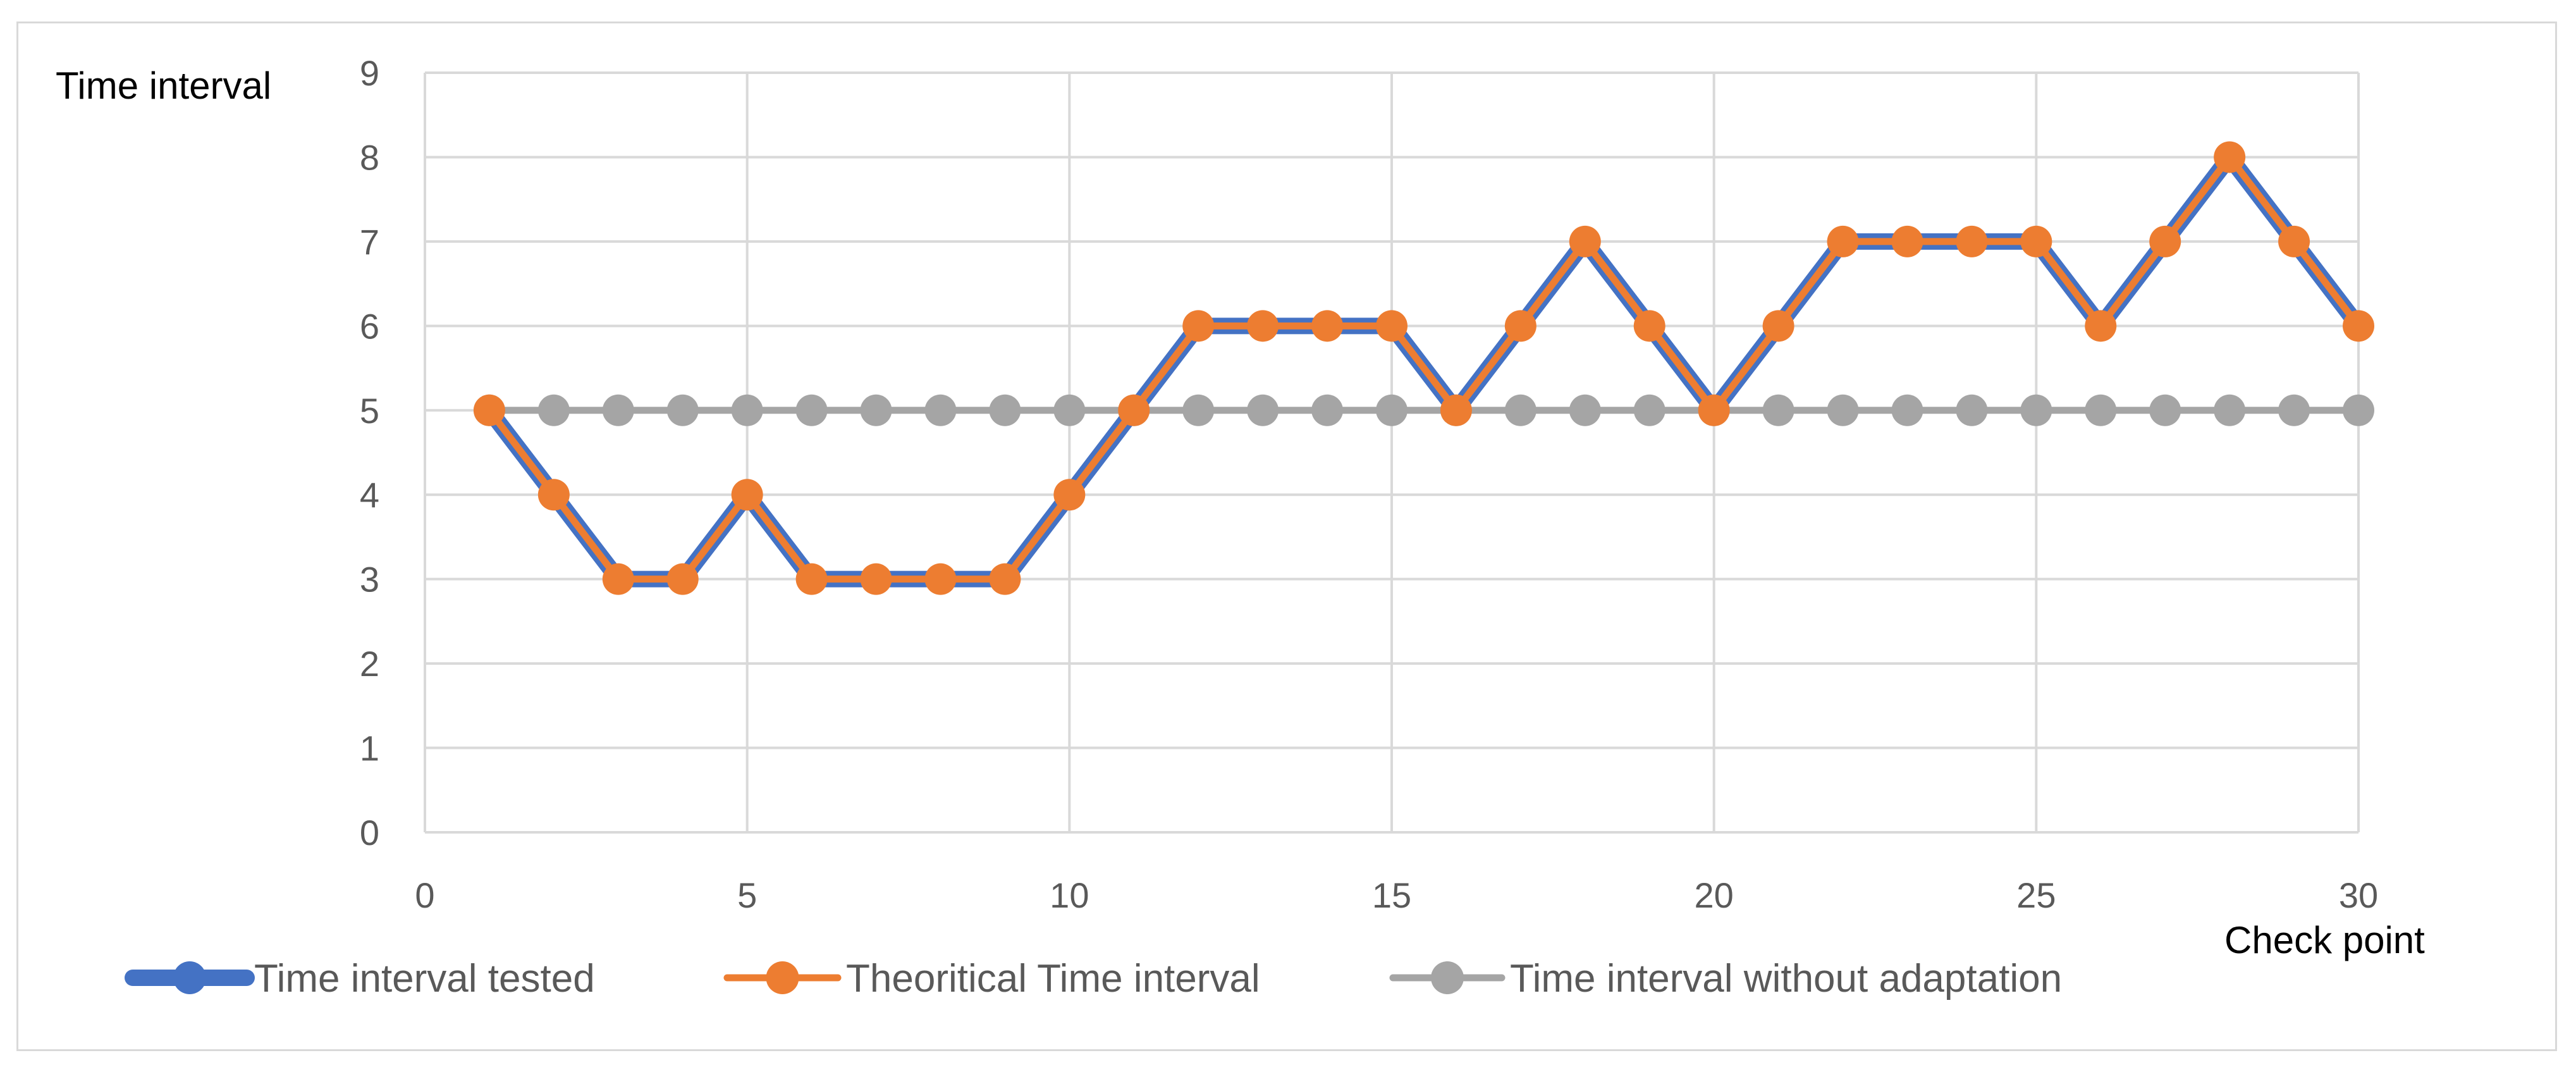  I want to click on x-tick-label: 5, so click(747, 895).